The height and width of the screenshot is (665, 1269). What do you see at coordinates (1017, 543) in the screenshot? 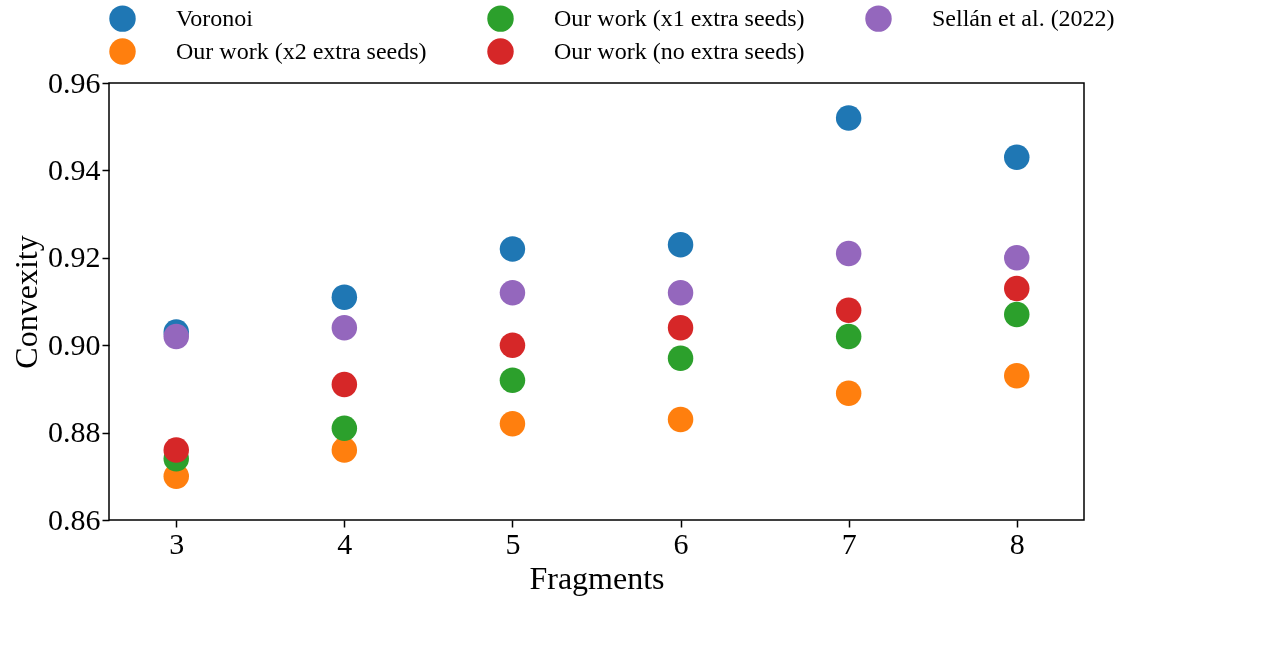
I see `x-tick-label: 8` at bounding box center [1017, 543].